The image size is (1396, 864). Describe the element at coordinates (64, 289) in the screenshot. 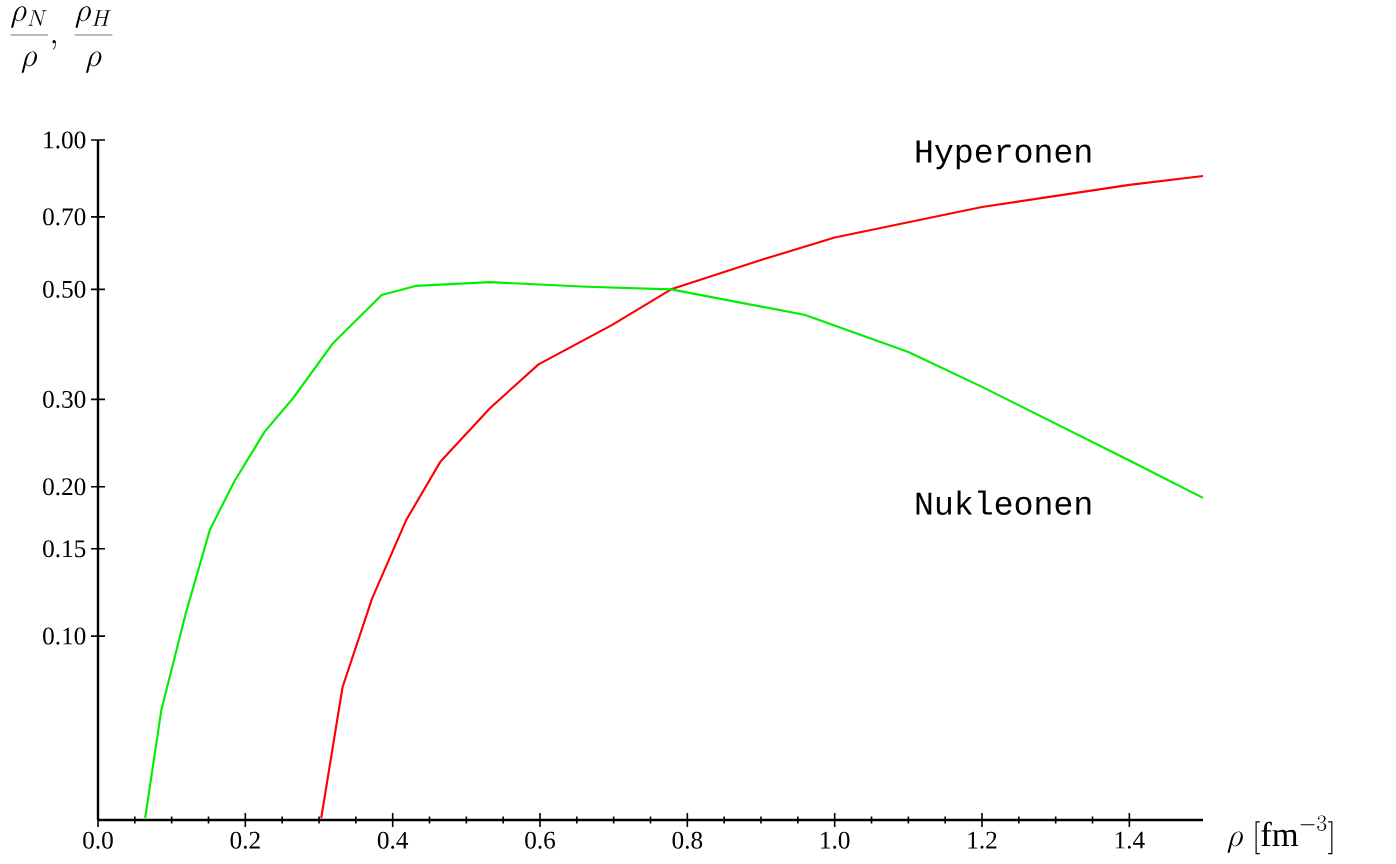

I see `y-tick-label: 0.50` at that location.